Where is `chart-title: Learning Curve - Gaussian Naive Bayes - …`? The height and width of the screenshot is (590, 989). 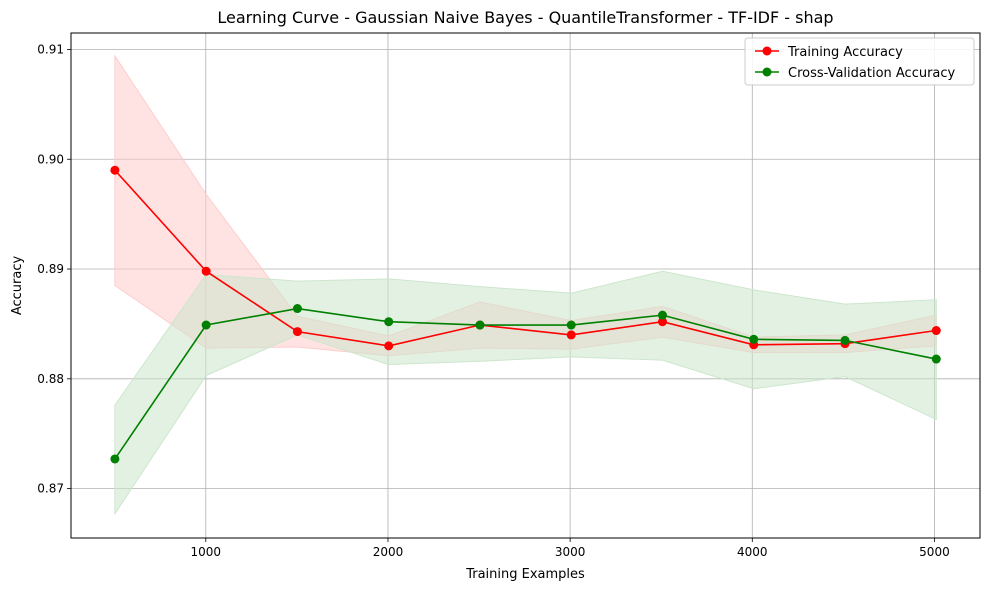
chart-title: Learning Curve - Gaussian Naive Bayes - … is located at coordinates (525, 17).